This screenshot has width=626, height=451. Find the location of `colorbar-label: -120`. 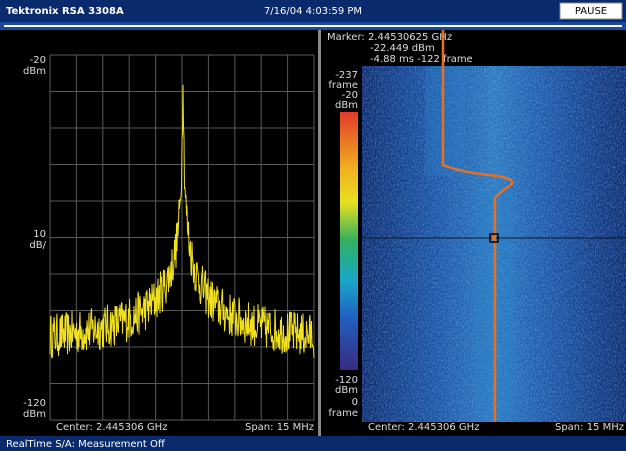

colorbar-label: -120 is located at coordinates (346, 380).